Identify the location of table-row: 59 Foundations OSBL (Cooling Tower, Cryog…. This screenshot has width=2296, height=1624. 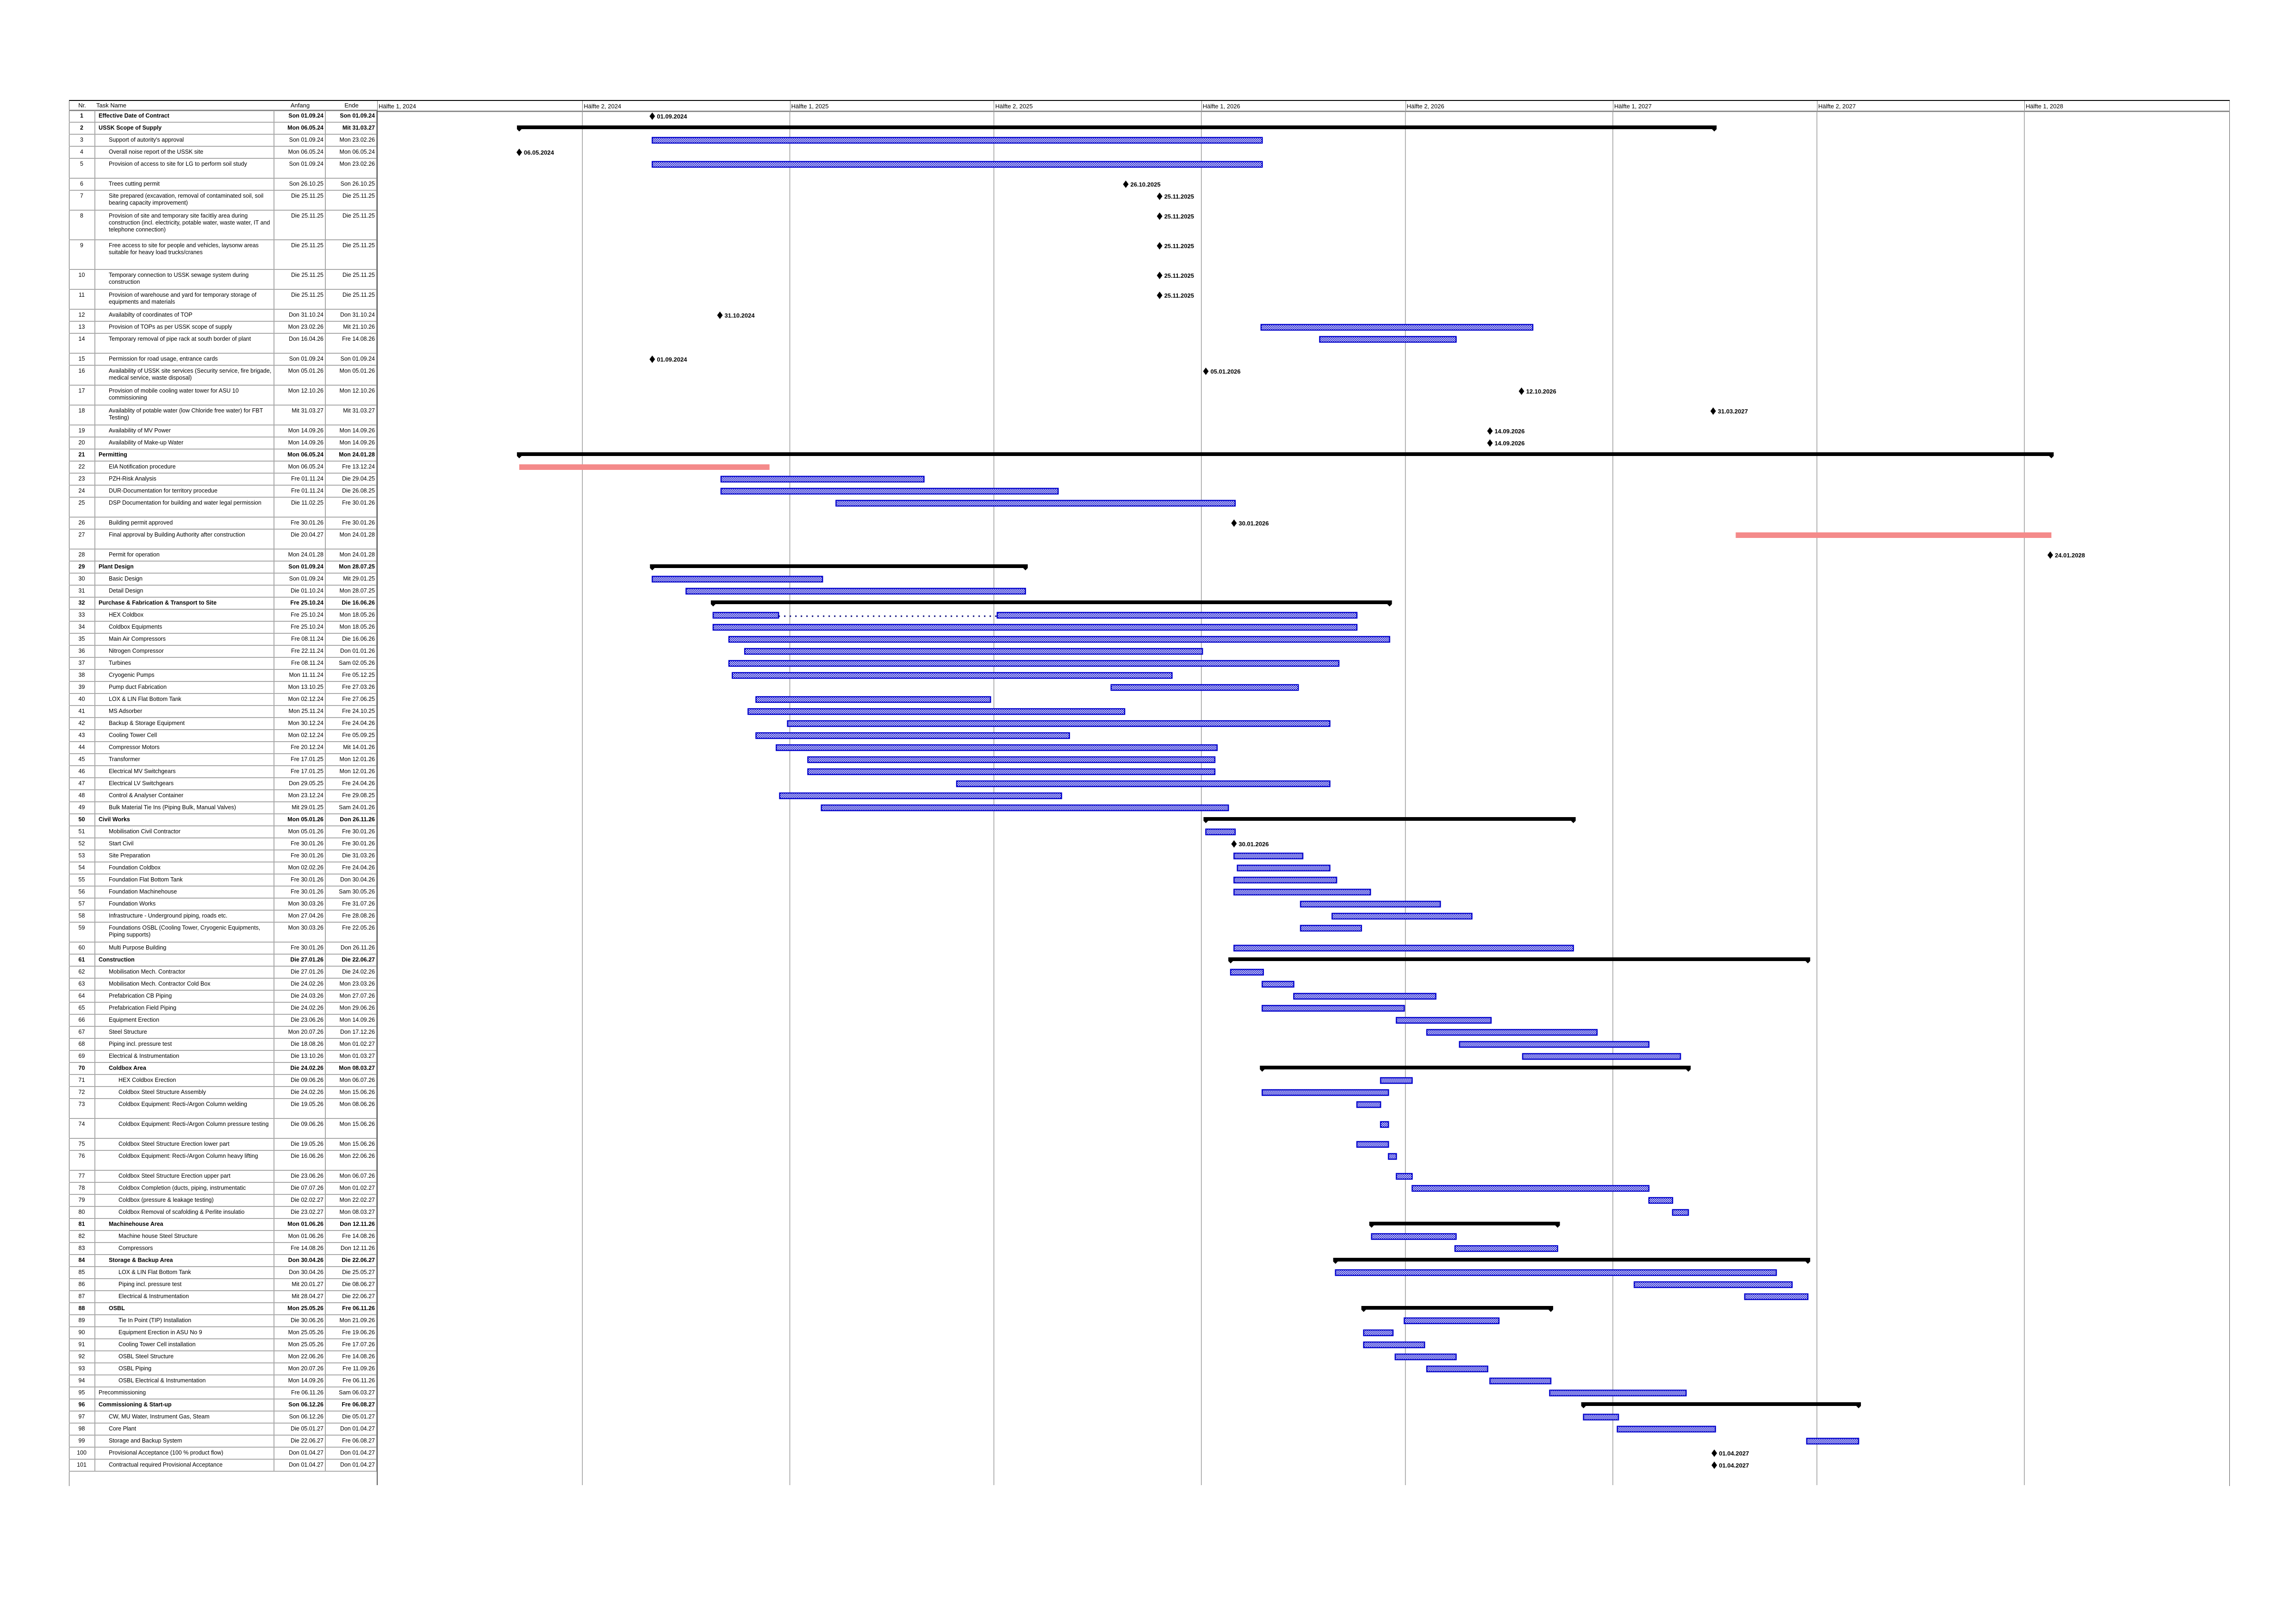
(223, 933).